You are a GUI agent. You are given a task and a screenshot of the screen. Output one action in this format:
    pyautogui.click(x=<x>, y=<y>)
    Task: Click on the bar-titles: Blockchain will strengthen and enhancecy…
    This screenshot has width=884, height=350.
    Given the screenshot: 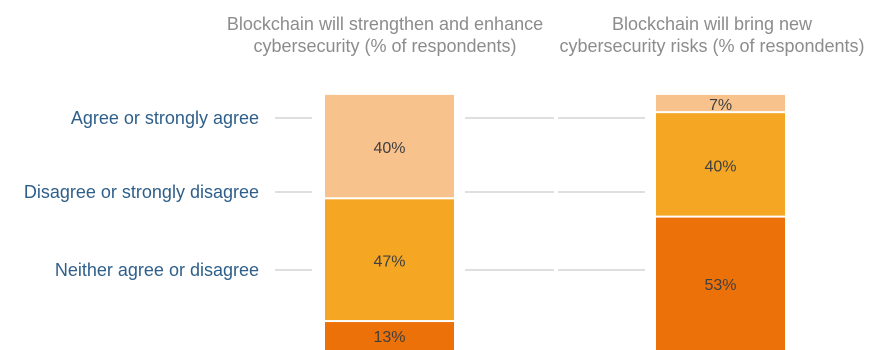 What is the action you would take?
    pyautogui.click(x=546, y=35)
    